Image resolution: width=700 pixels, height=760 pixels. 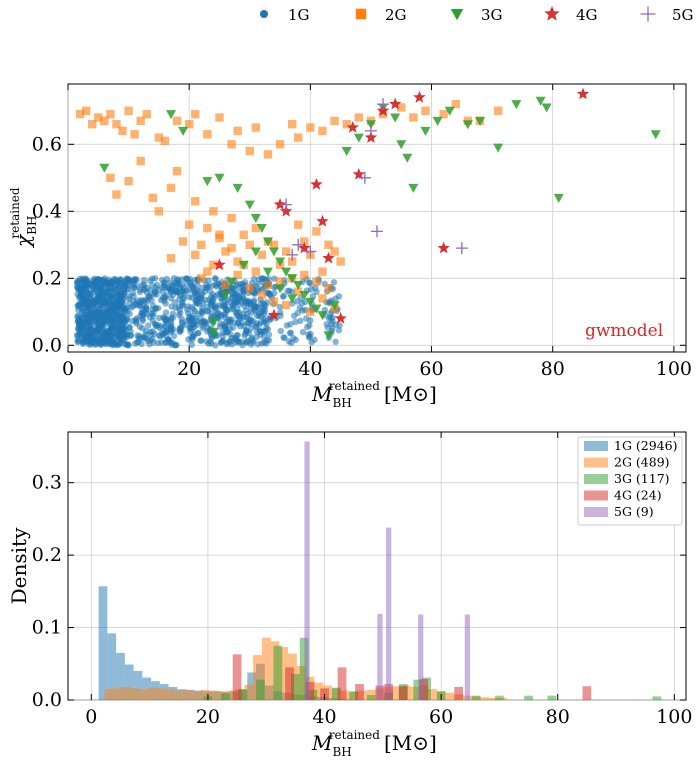 I want to click on scatter-ytick-label: 0.0, so click(x=47, y=345).